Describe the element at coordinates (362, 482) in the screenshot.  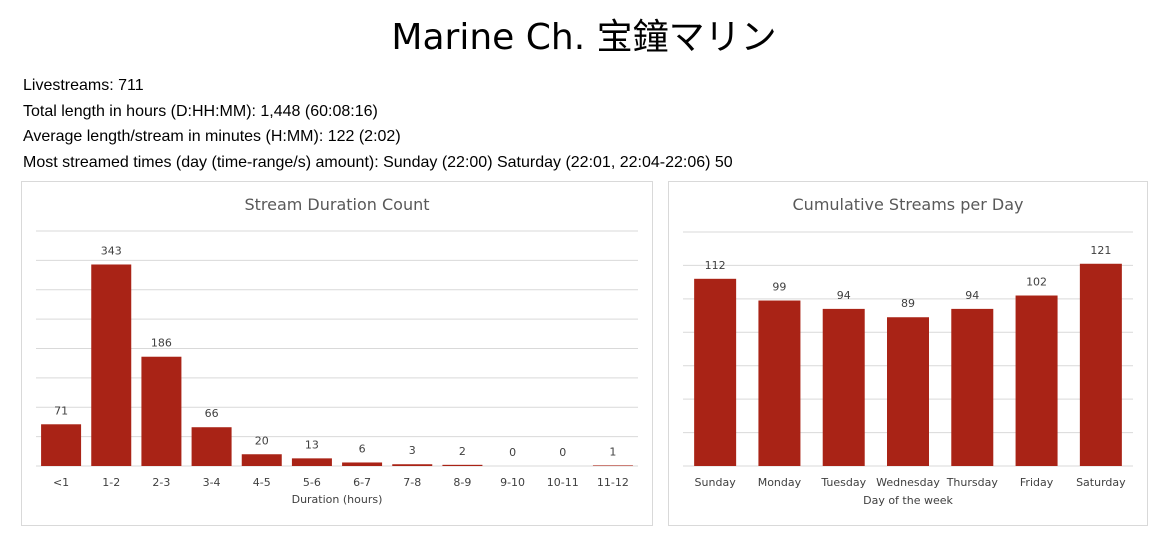
I see `tick-label: 6-7` at that location.